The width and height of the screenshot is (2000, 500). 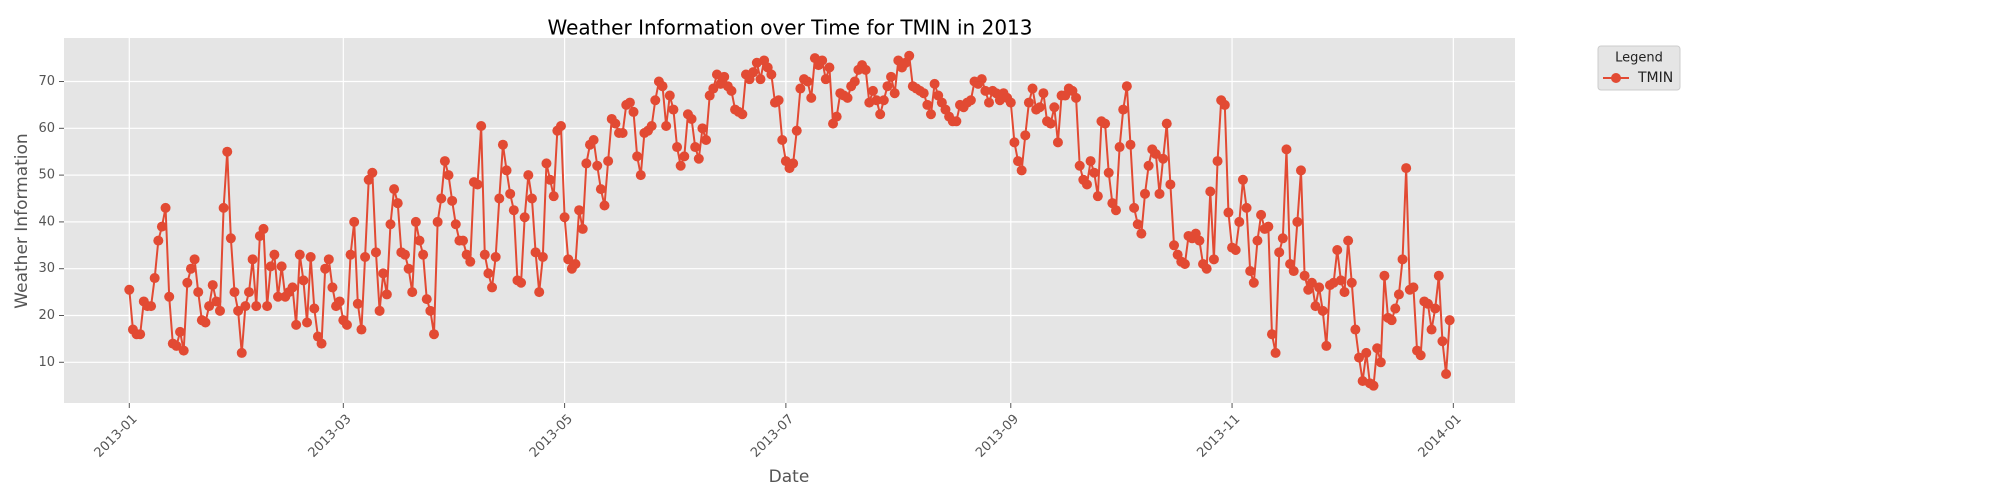 I want to click on y-axis-label: Weather Information, so click(x=22, y=220).